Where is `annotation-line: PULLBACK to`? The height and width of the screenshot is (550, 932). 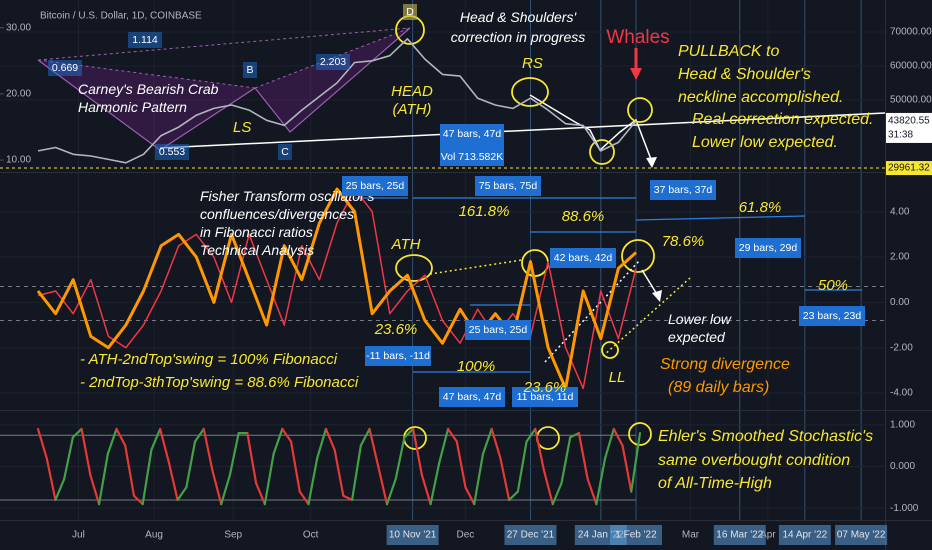 annotation-line: PULLBACK to is located at coordinates (728, 51).